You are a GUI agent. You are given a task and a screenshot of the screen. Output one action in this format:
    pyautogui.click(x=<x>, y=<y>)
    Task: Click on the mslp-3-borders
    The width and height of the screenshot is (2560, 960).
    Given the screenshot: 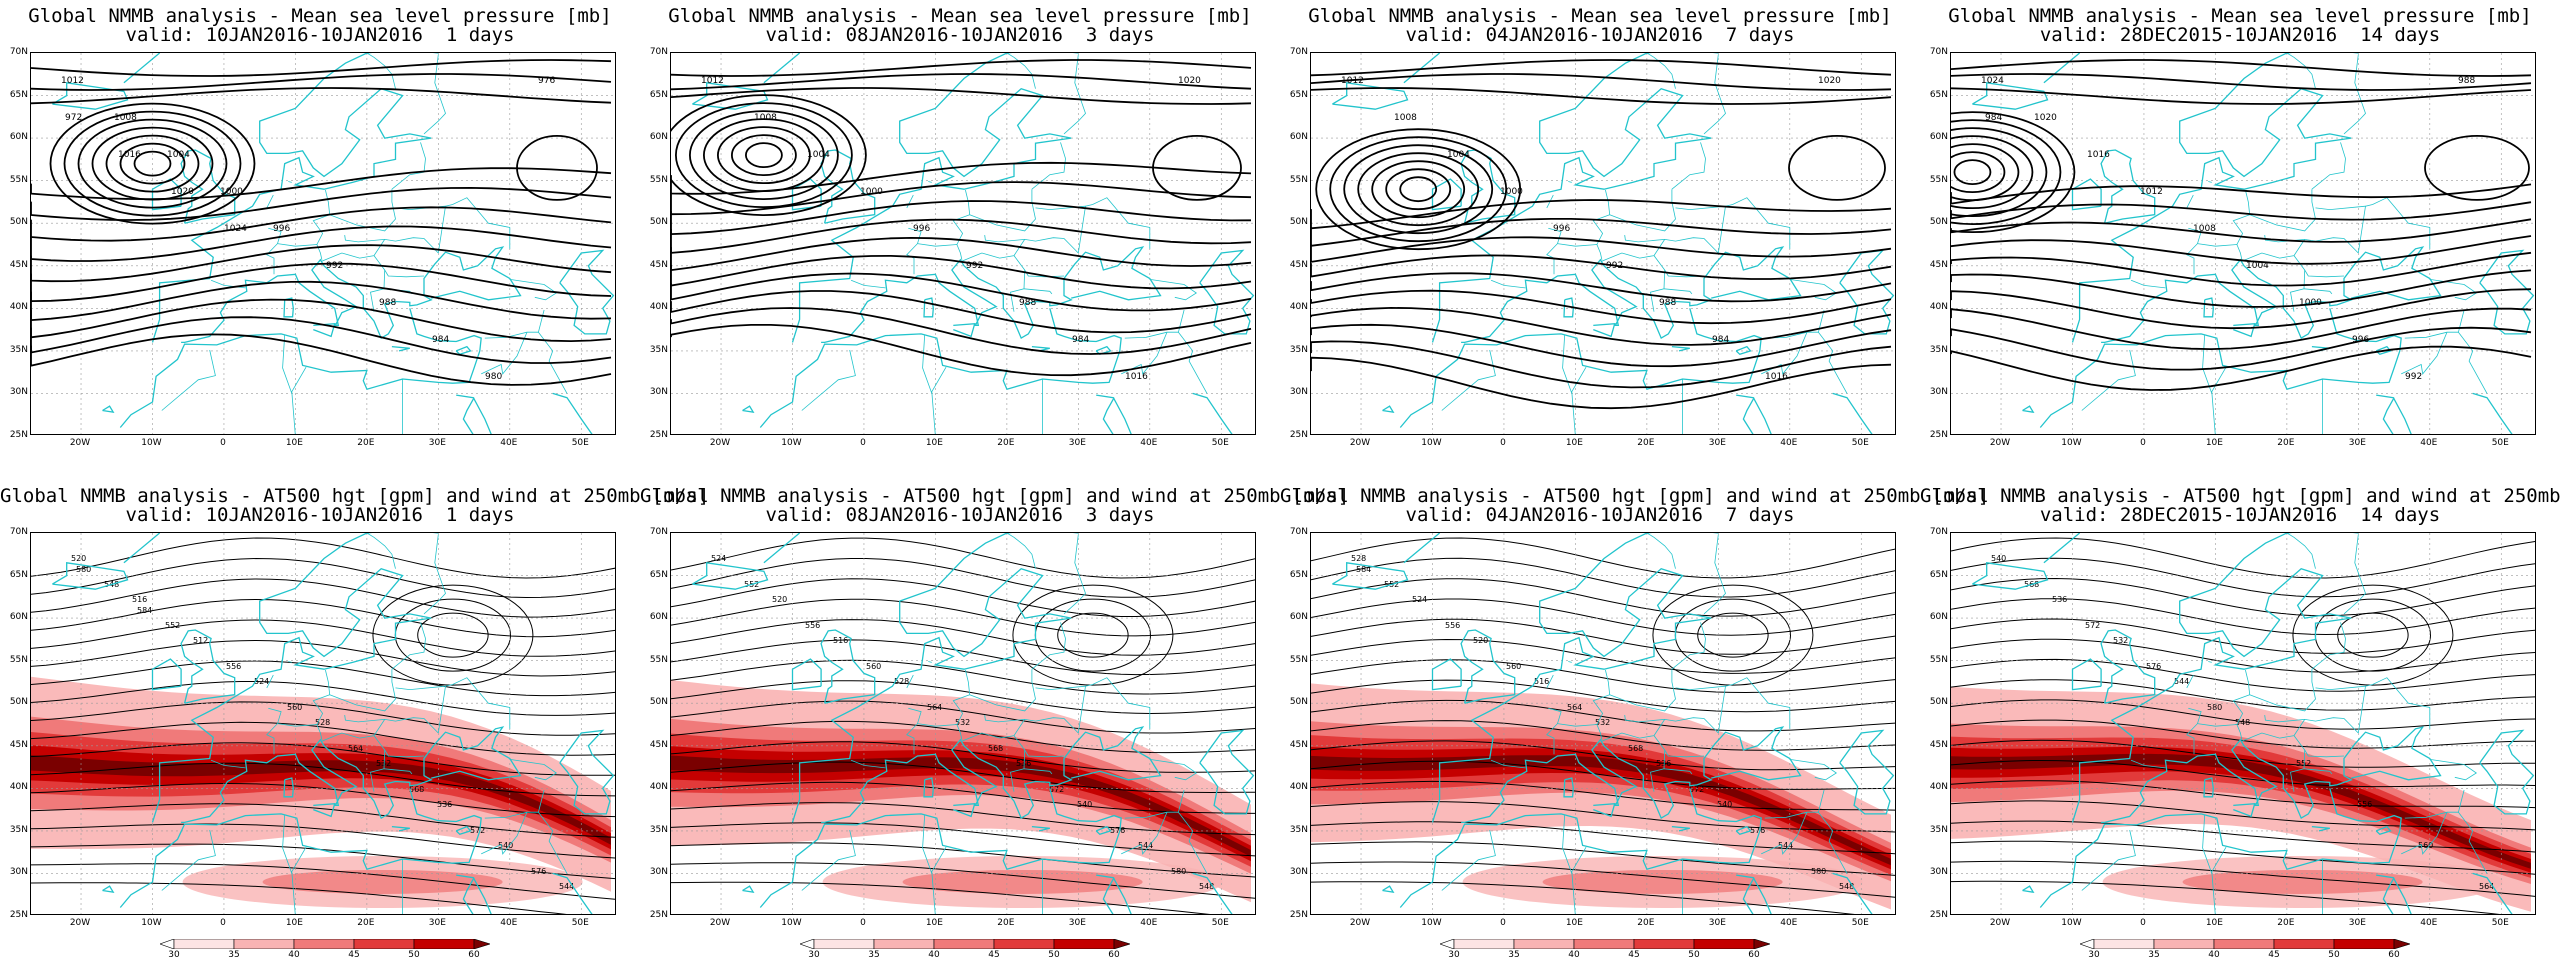 What is the action you would take?
    pyautogui.click(x=1004, y=243)
    